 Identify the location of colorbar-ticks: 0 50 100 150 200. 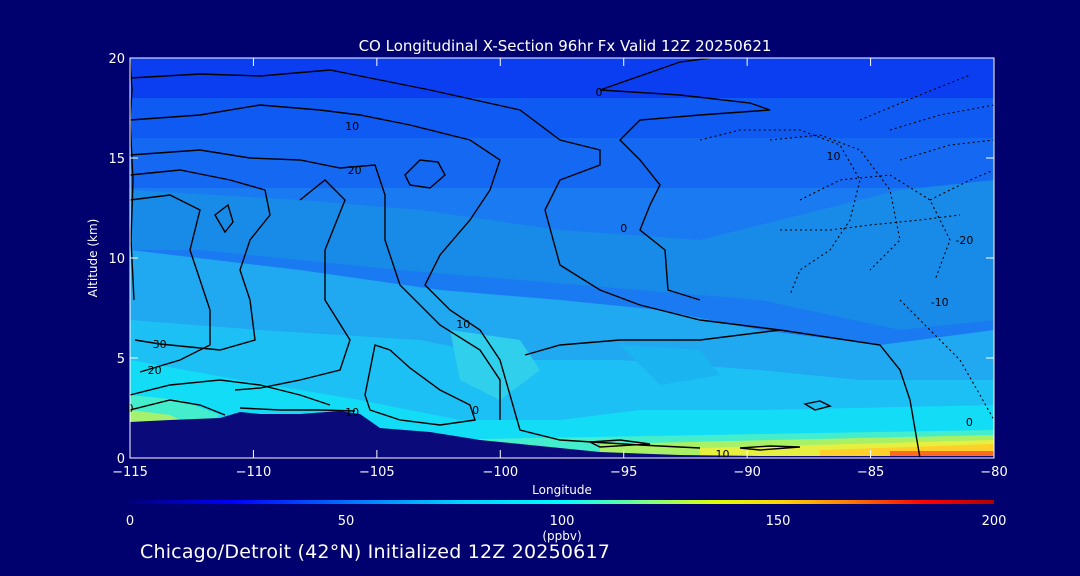
(566, 521).